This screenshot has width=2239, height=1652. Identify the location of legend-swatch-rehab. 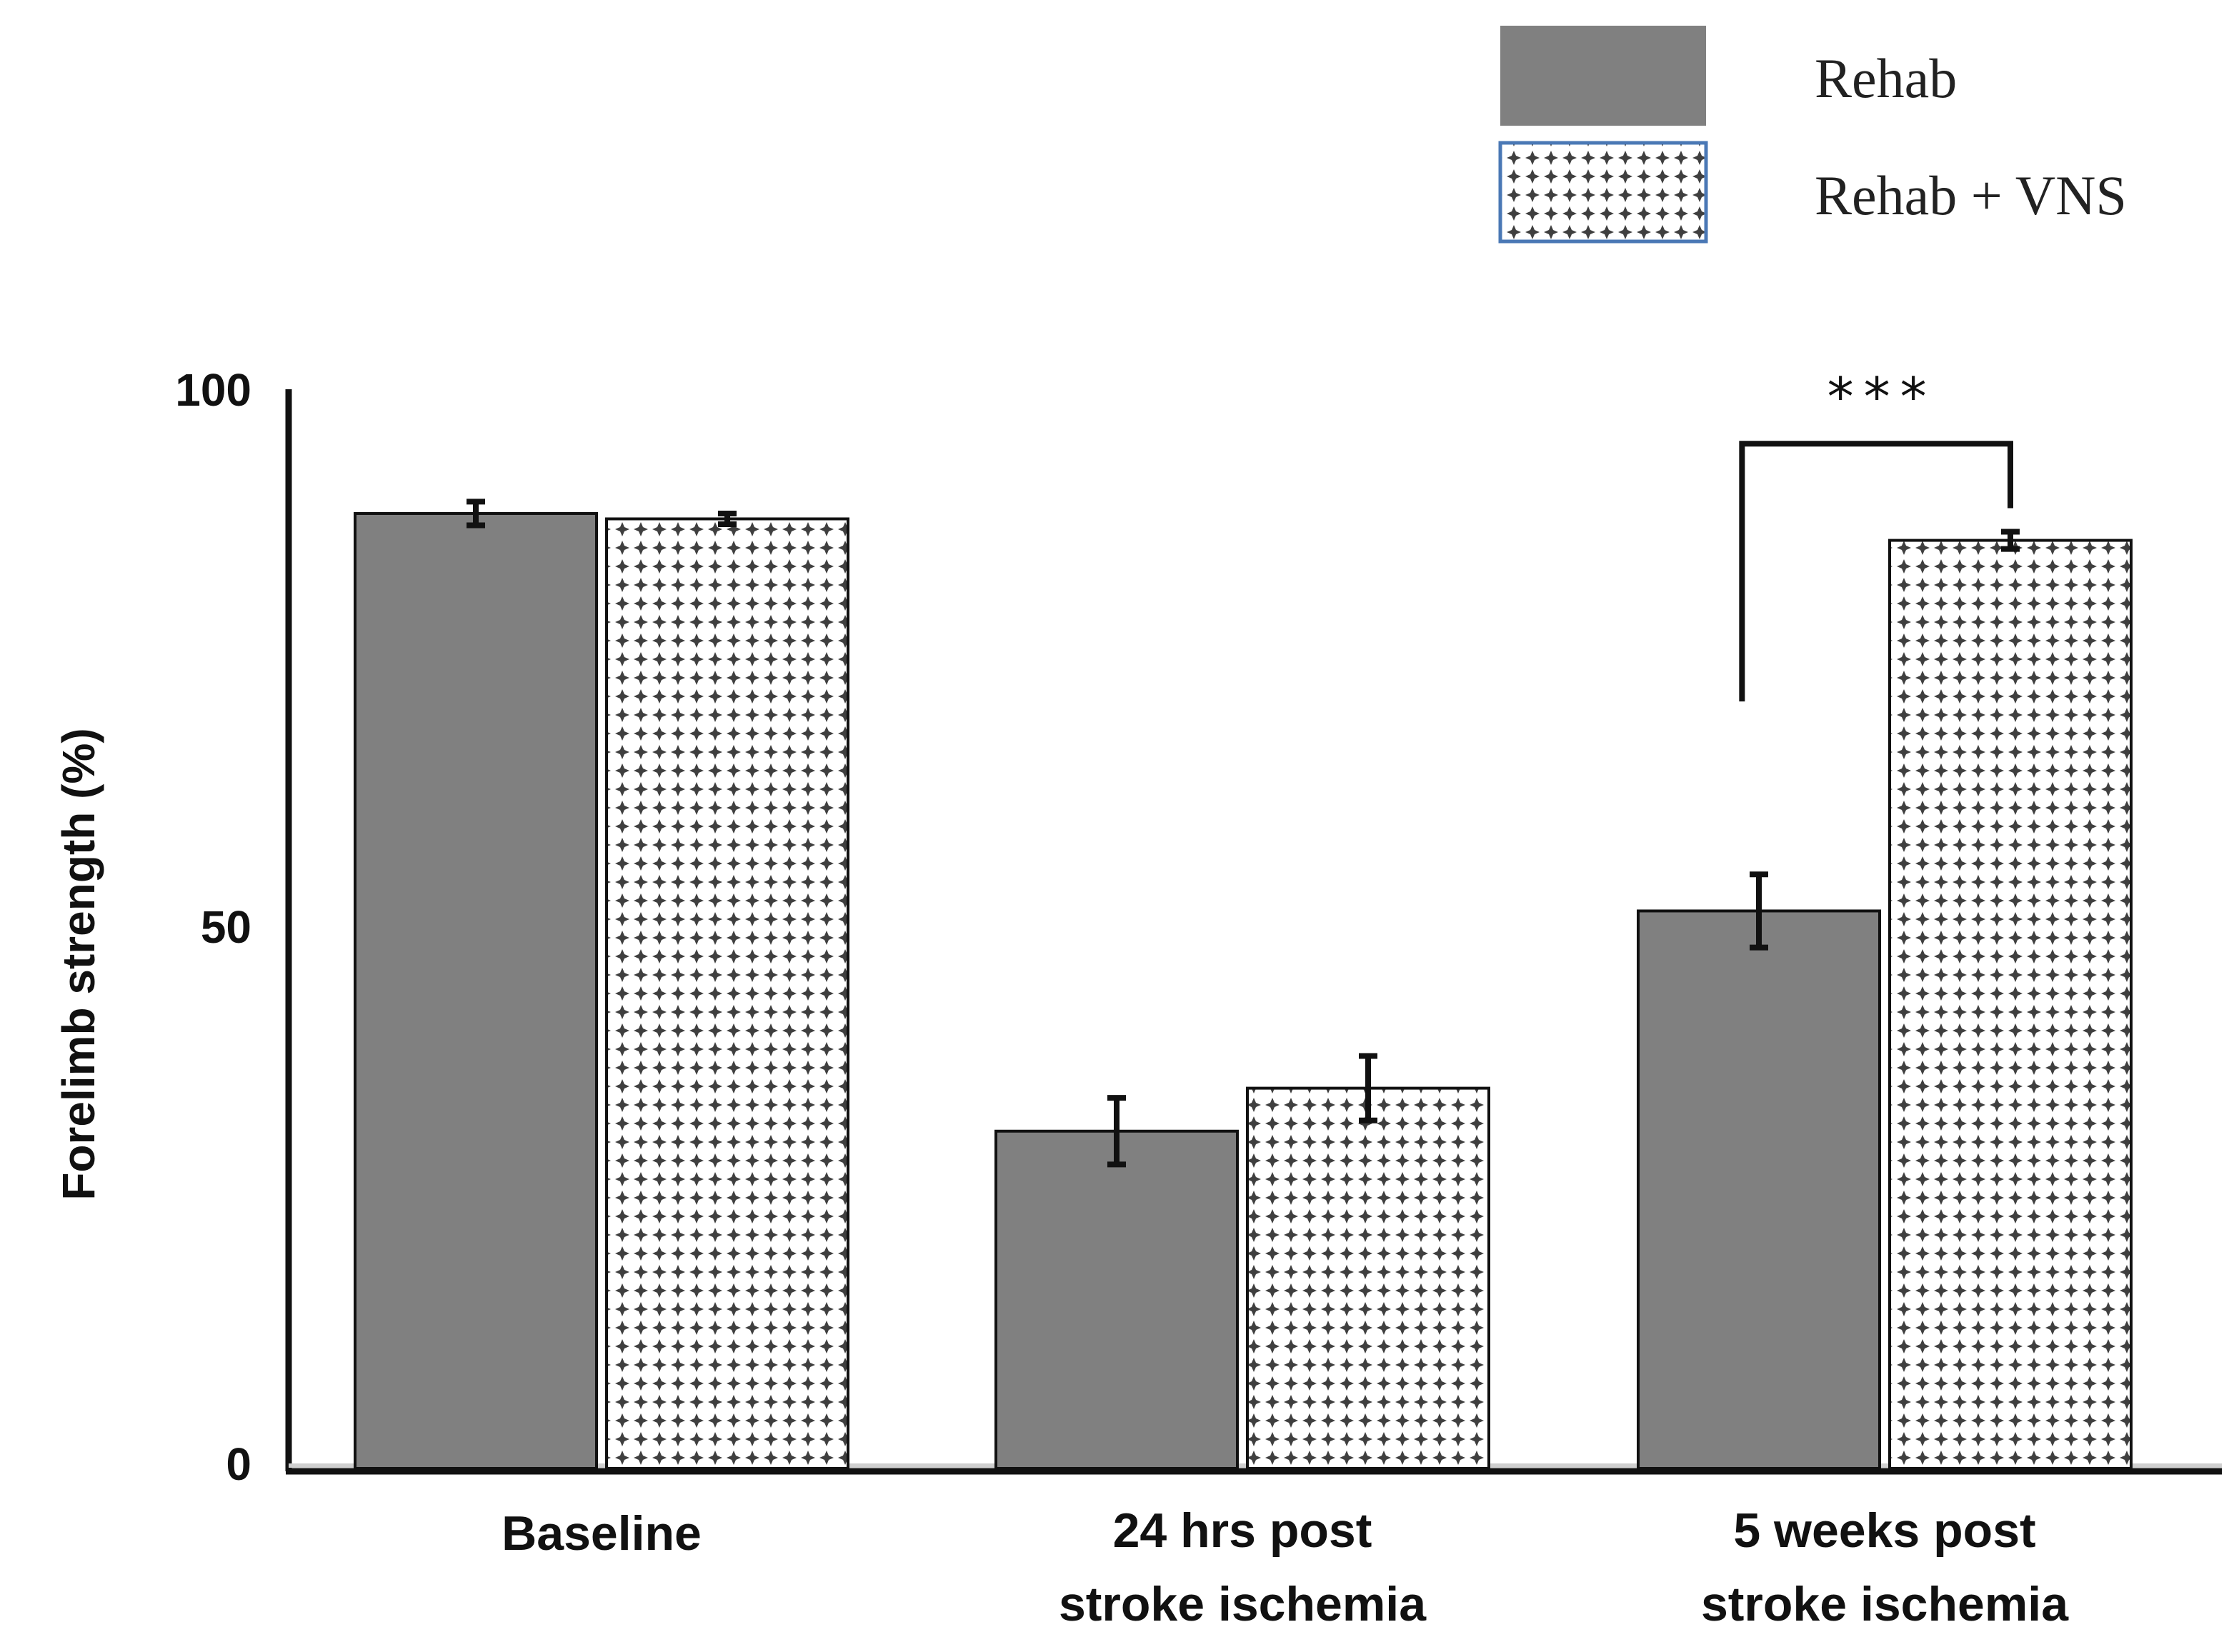
(1603, 76).